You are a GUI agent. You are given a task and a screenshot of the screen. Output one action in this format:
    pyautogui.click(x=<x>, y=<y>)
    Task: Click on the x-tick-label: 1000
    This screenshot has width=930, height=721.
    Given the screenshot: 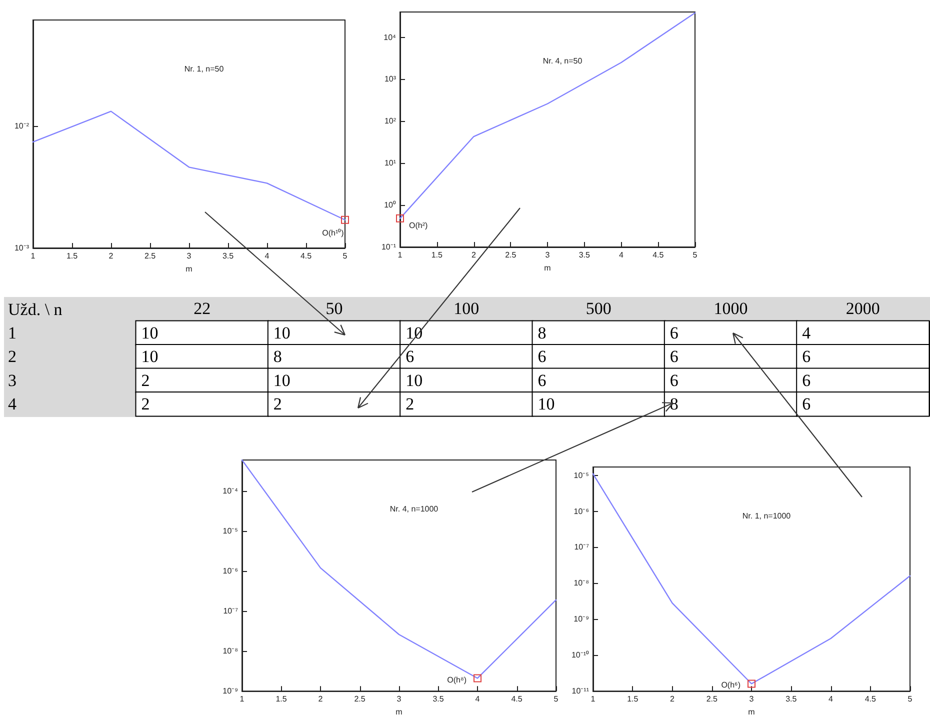 What is the action you would take?
    pyautogui.click(x=731, y=308)
    